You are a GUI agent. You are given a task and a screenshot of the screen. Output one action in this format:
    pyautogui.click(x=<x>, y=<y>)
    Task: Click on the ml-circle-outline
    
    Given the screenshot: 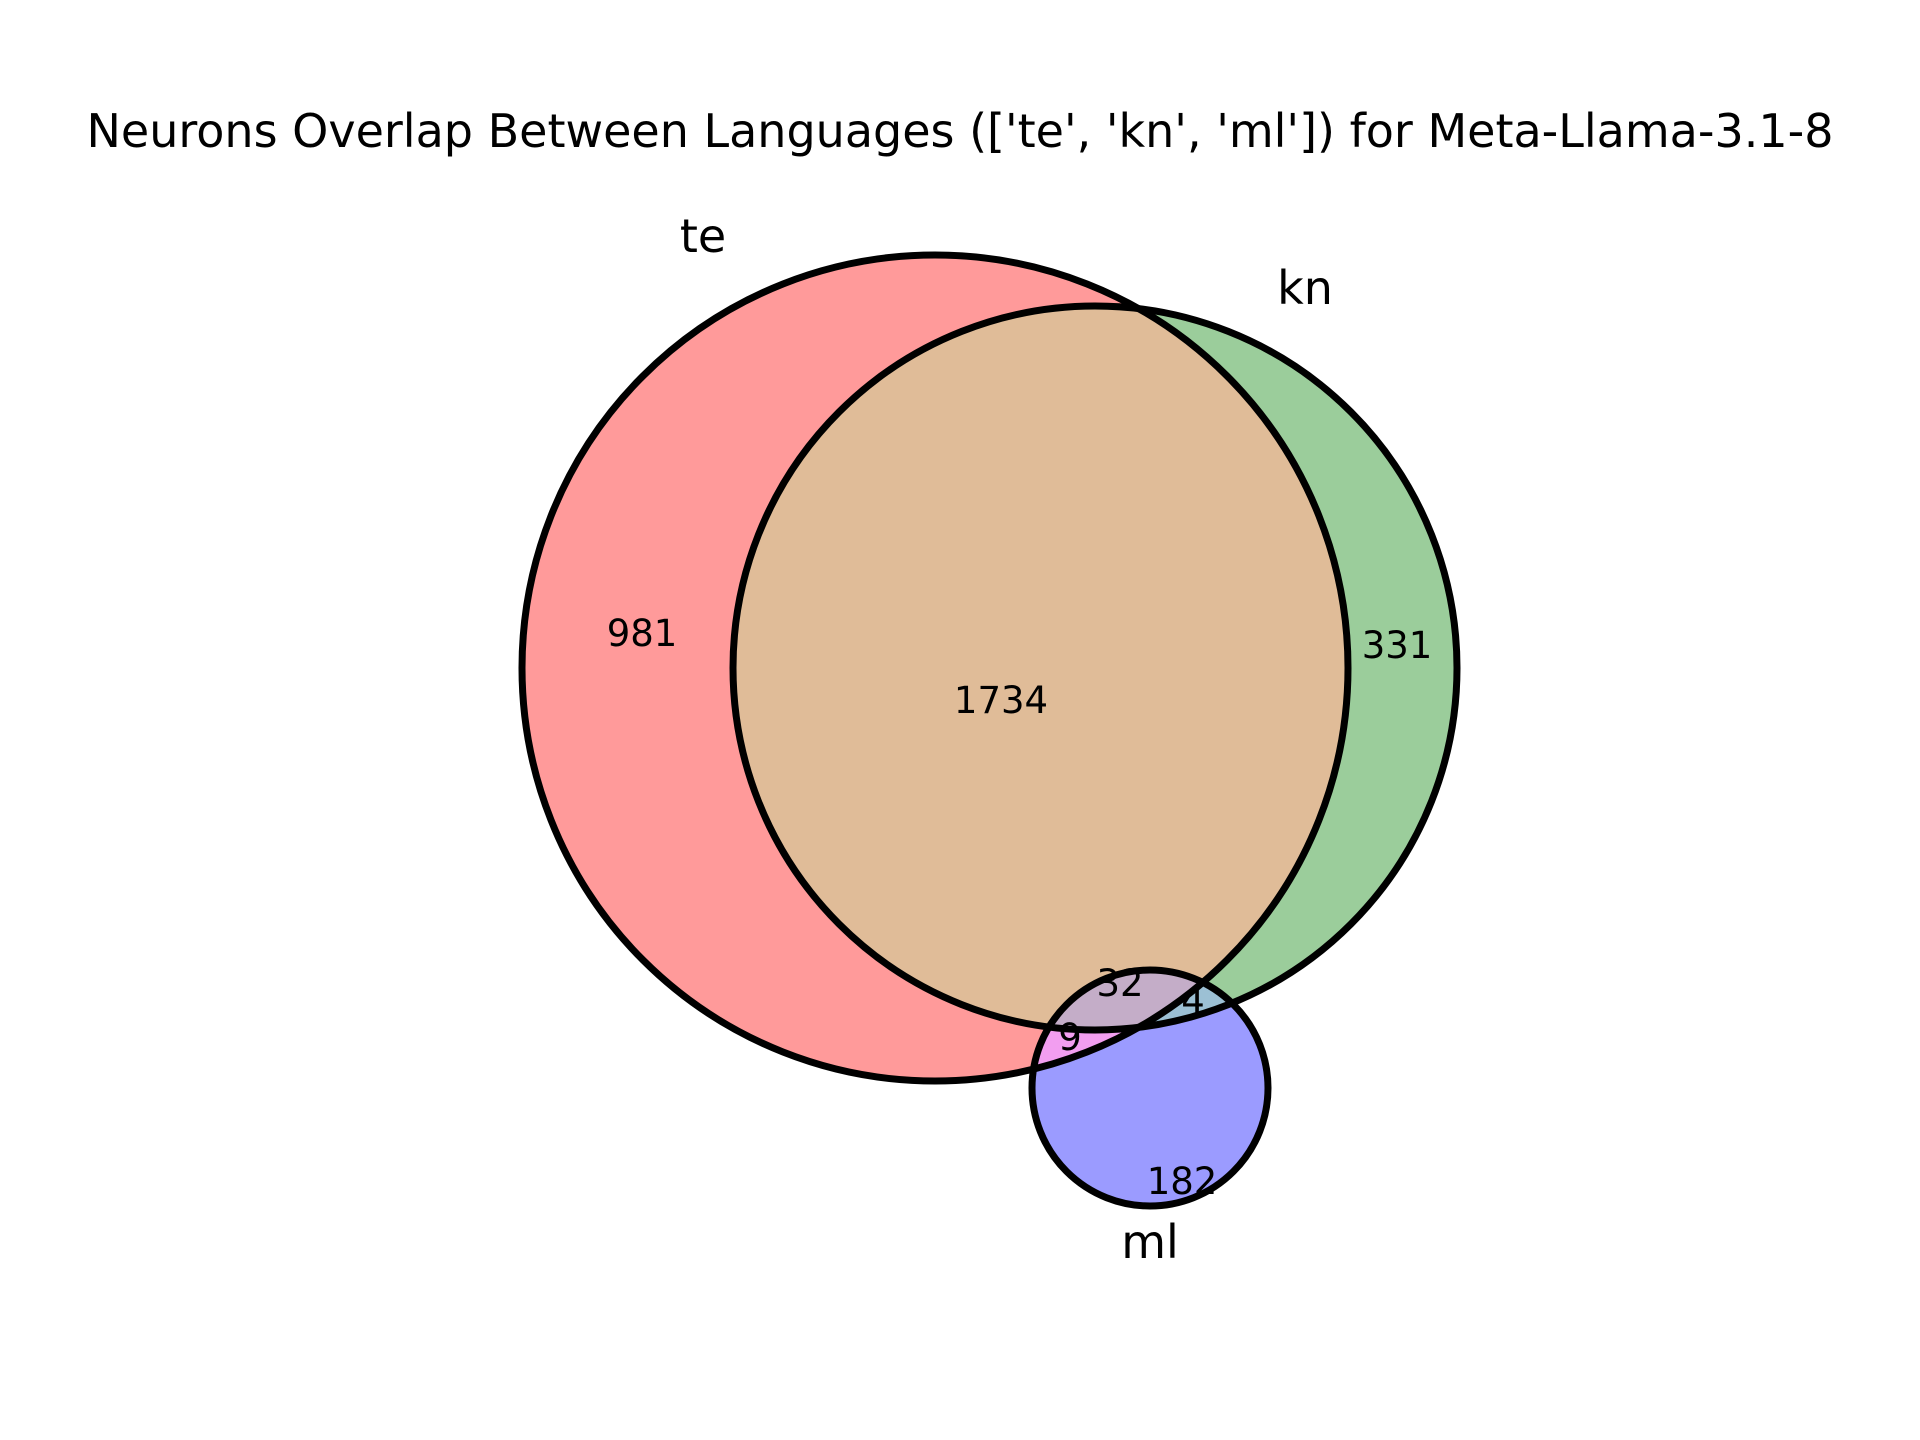 What is the action you would take?
    pyautogui.click(x=1150, y=1088)
    